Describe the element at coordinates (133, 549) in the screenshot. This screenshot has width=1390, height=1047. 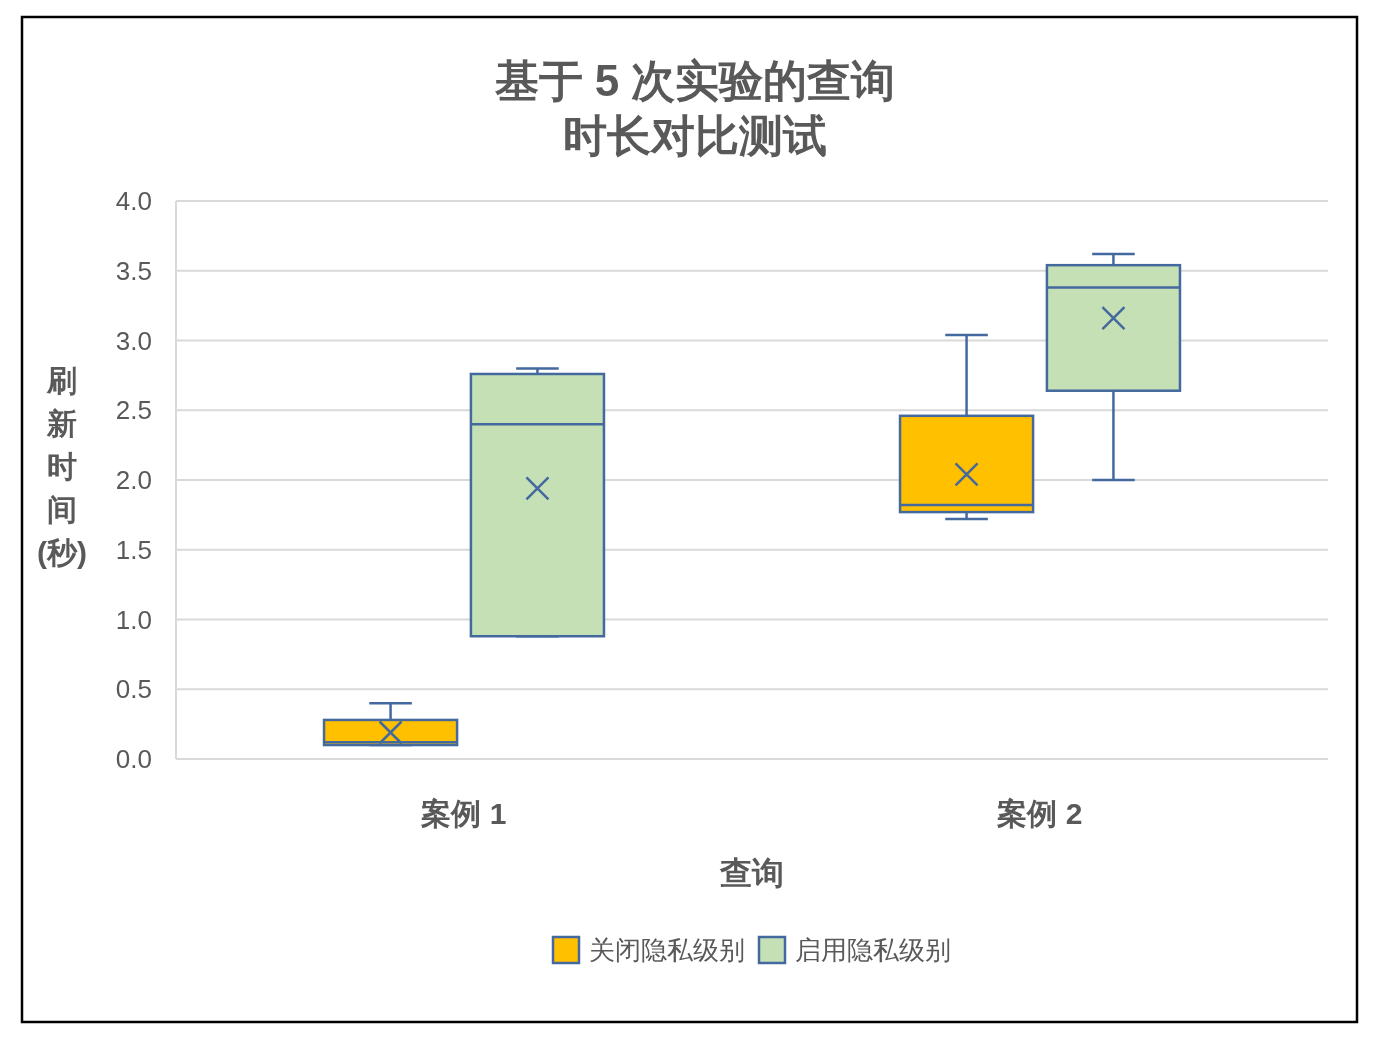
I see `y-tick-label: 1.5` at that location.